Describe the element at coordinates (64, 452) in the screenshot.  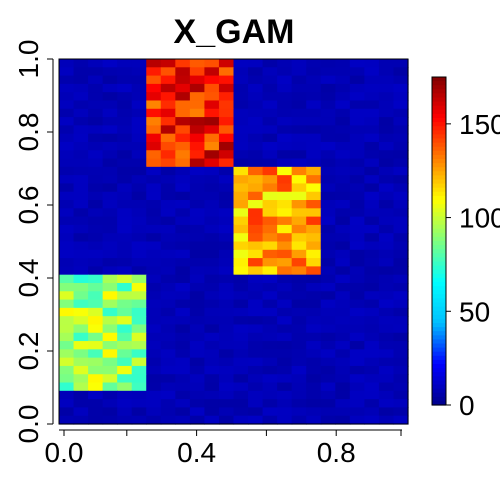
I see `x-tick-label: 0.0` at that location.